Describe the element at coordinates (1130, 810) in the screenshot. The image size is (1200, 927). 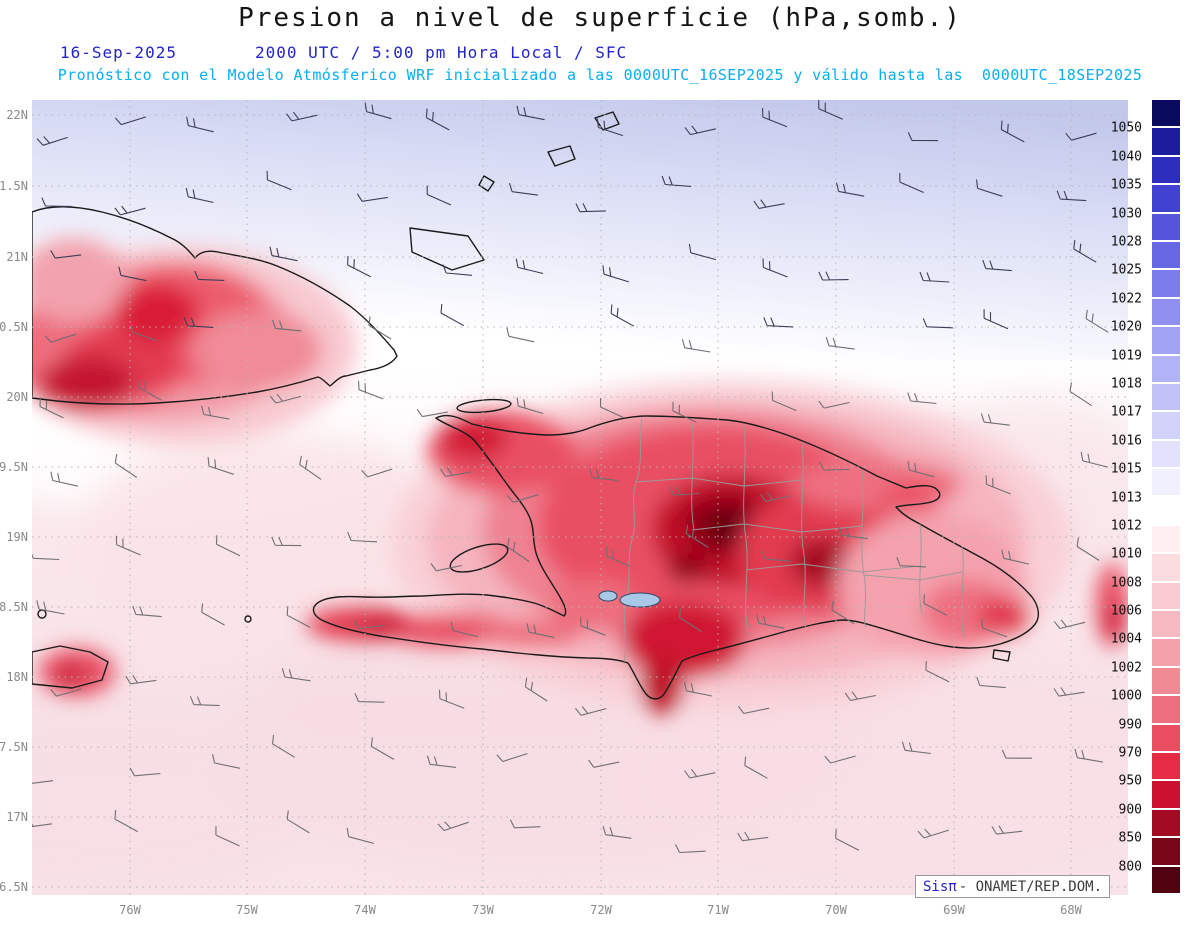
I see `colorbar-label: 900` at that location.